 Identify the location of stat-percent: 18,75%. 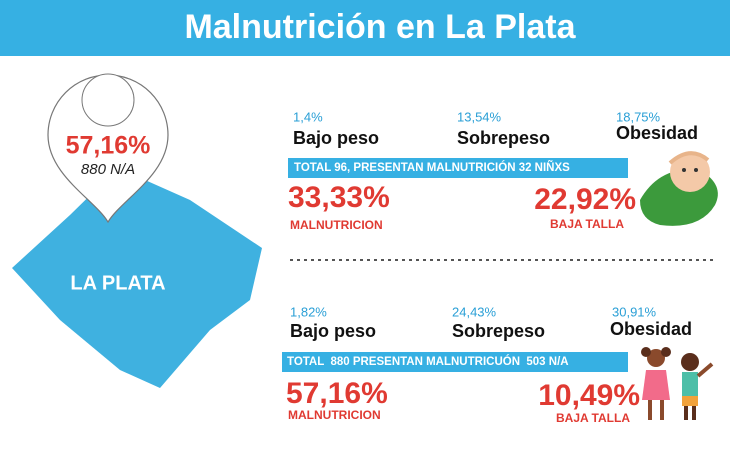
(638, 116).